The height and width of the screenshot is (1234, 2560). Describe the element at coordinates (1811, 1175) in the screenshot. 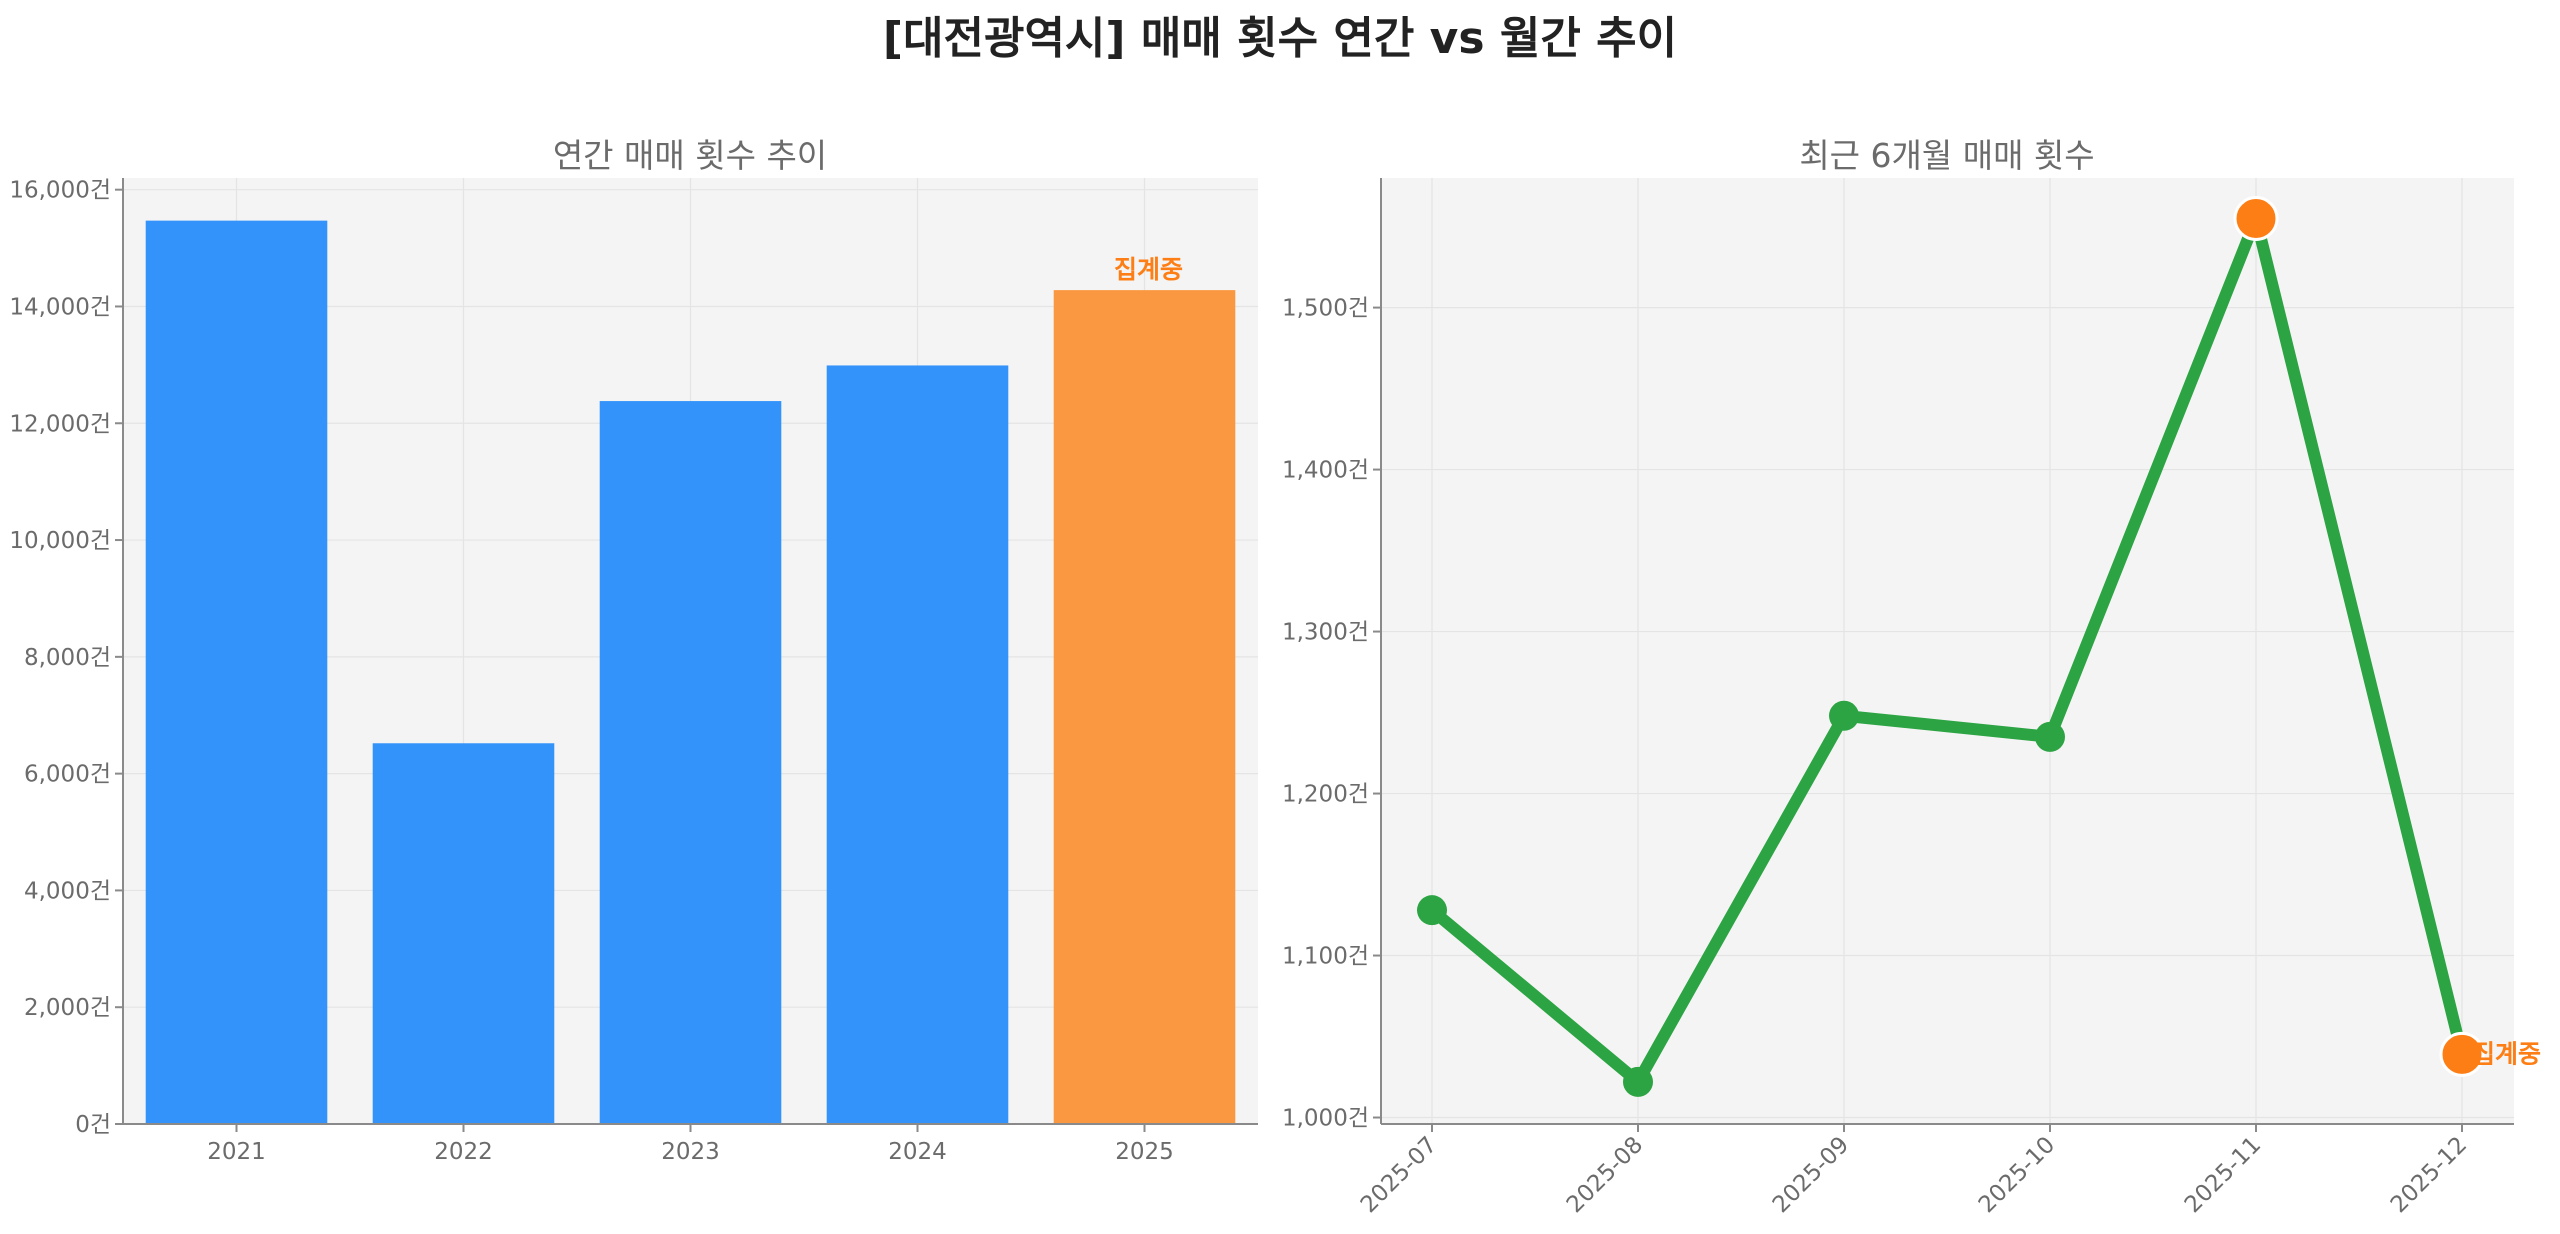

I see `line-xtick-label: 2025-09` at that location.